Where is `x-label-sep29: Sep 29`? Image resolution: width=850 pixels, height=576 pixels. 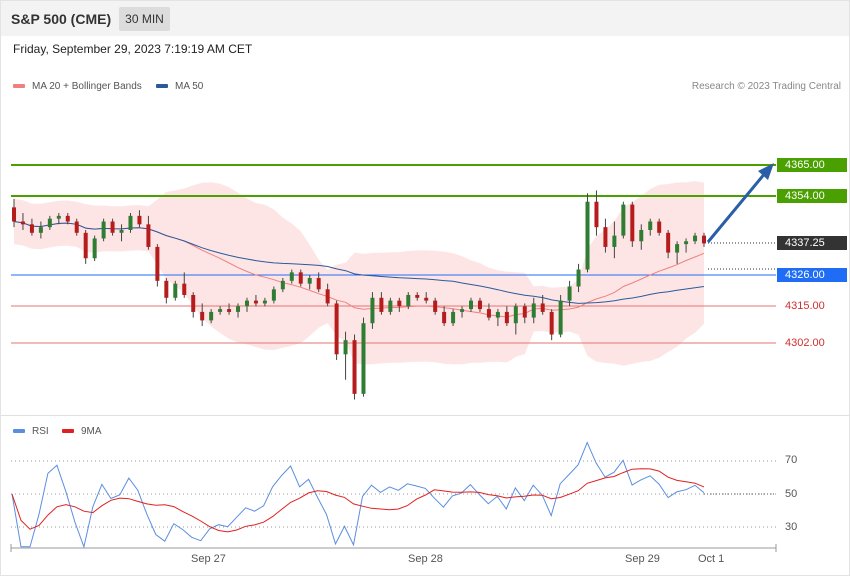
x-label-sep29: Sep 29 is located at coordinates (642, 559).